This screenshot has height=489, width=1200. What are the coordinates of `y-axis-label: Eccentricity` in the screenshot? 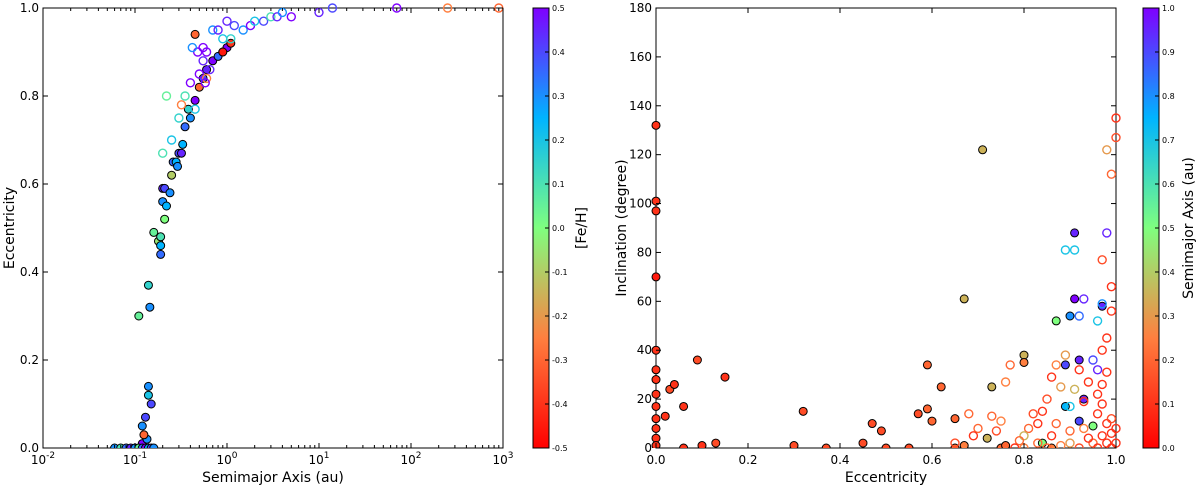 It's located at (10, 228).